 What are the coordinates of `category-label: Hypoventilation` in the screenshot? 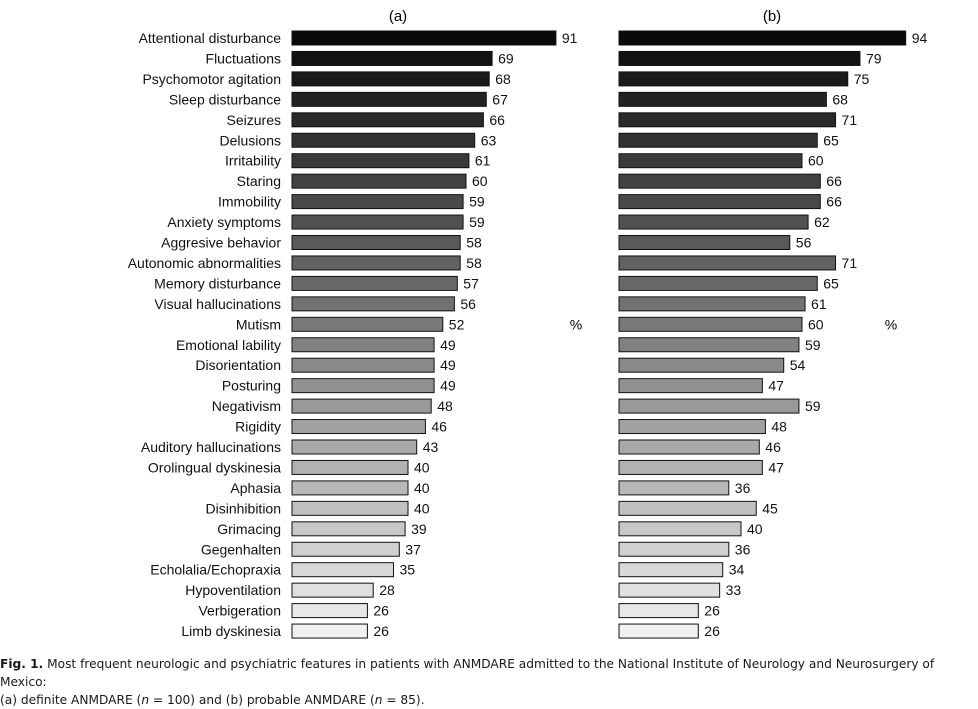 It's located at (233, 590).